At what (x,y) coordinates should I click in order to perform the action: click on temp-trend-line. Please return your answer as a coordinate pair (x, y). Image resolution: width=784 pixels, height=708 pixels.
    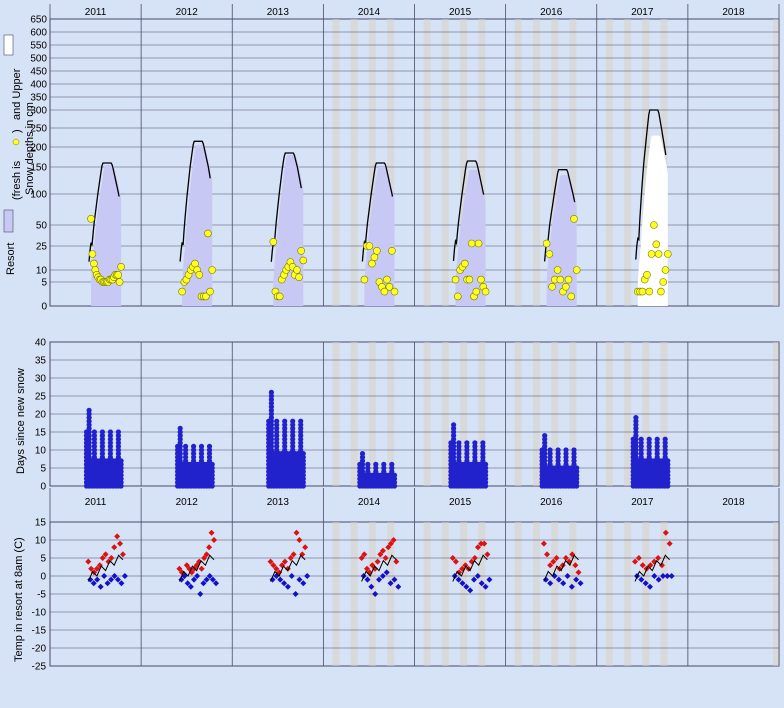
    Looking at the image, I should click on (561, 568).